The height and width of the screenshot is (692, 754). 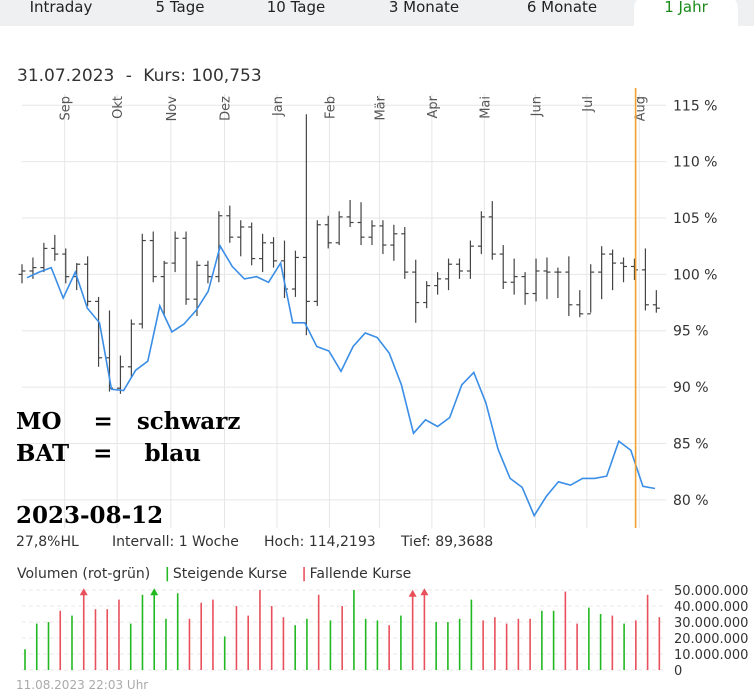 I want to click on y-tick-label: 115 %, so click(x=695, y=106).